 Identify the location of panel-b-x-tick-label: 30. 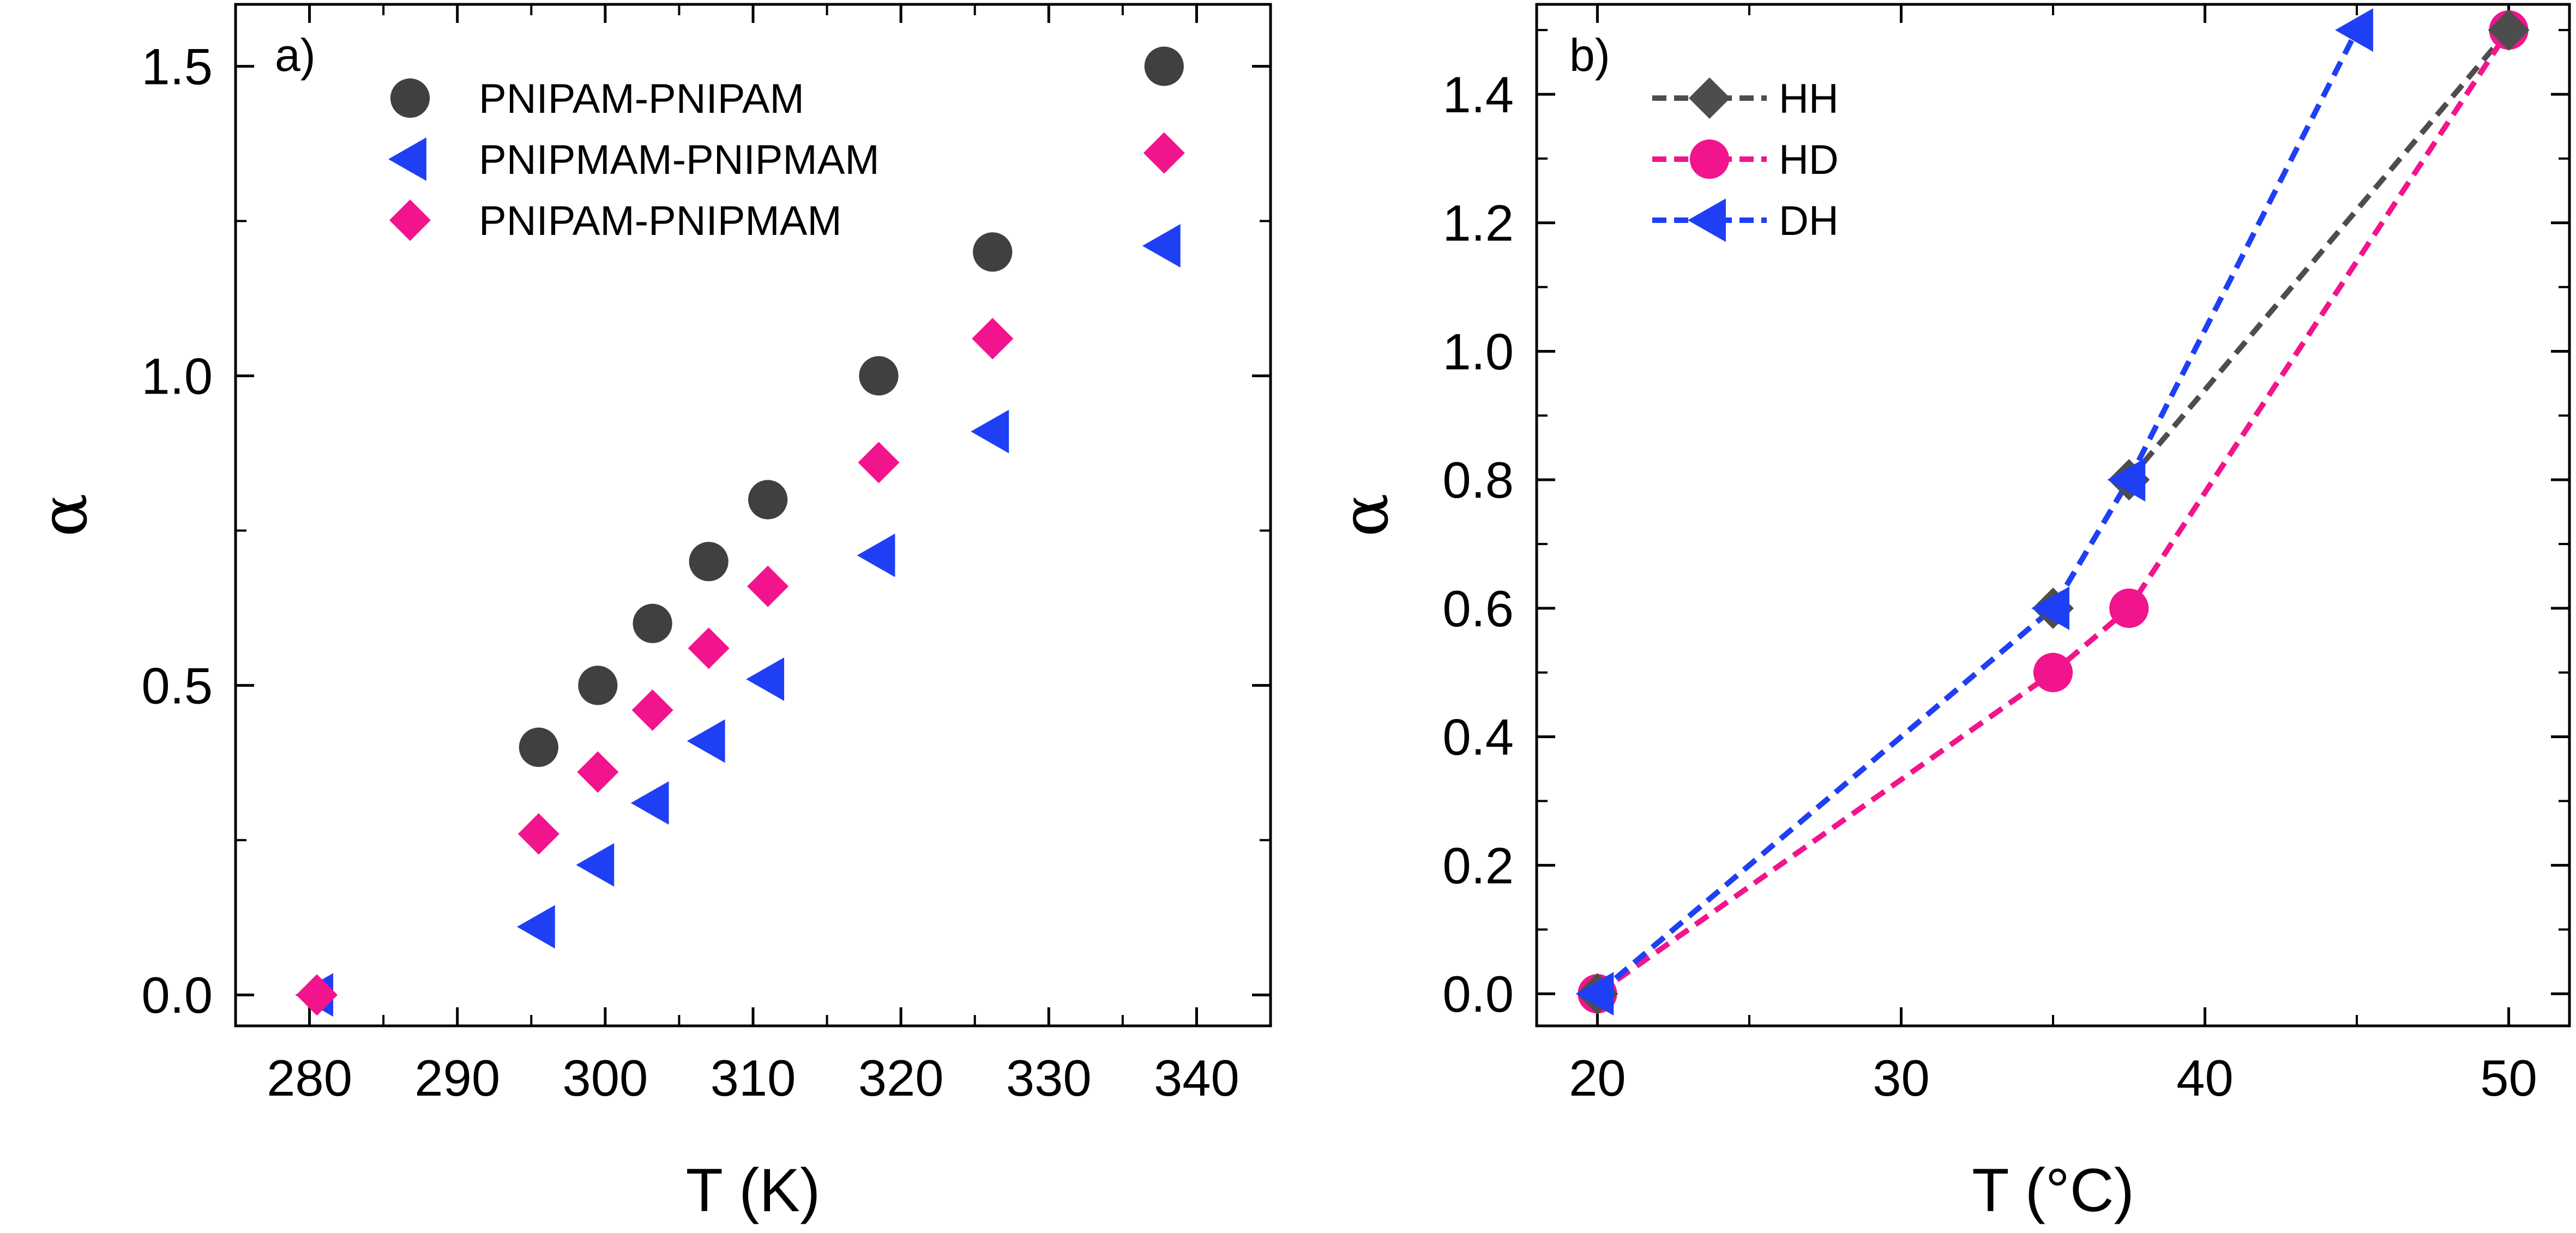
(1901, 1078).